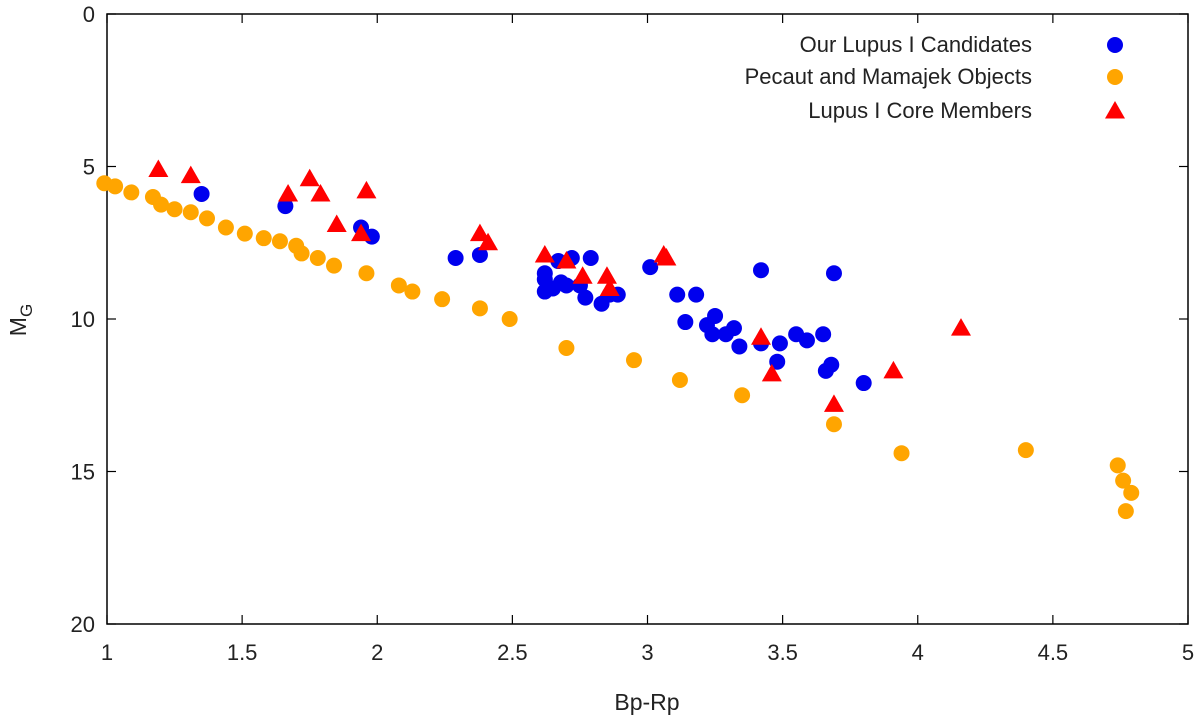 This screenshot has height=723, width=1200. Describe the element at coordinates (888, 76) in the screenshot. I see `legend-label-pecaut: Pecaut and Mamajek Objects` at that location.